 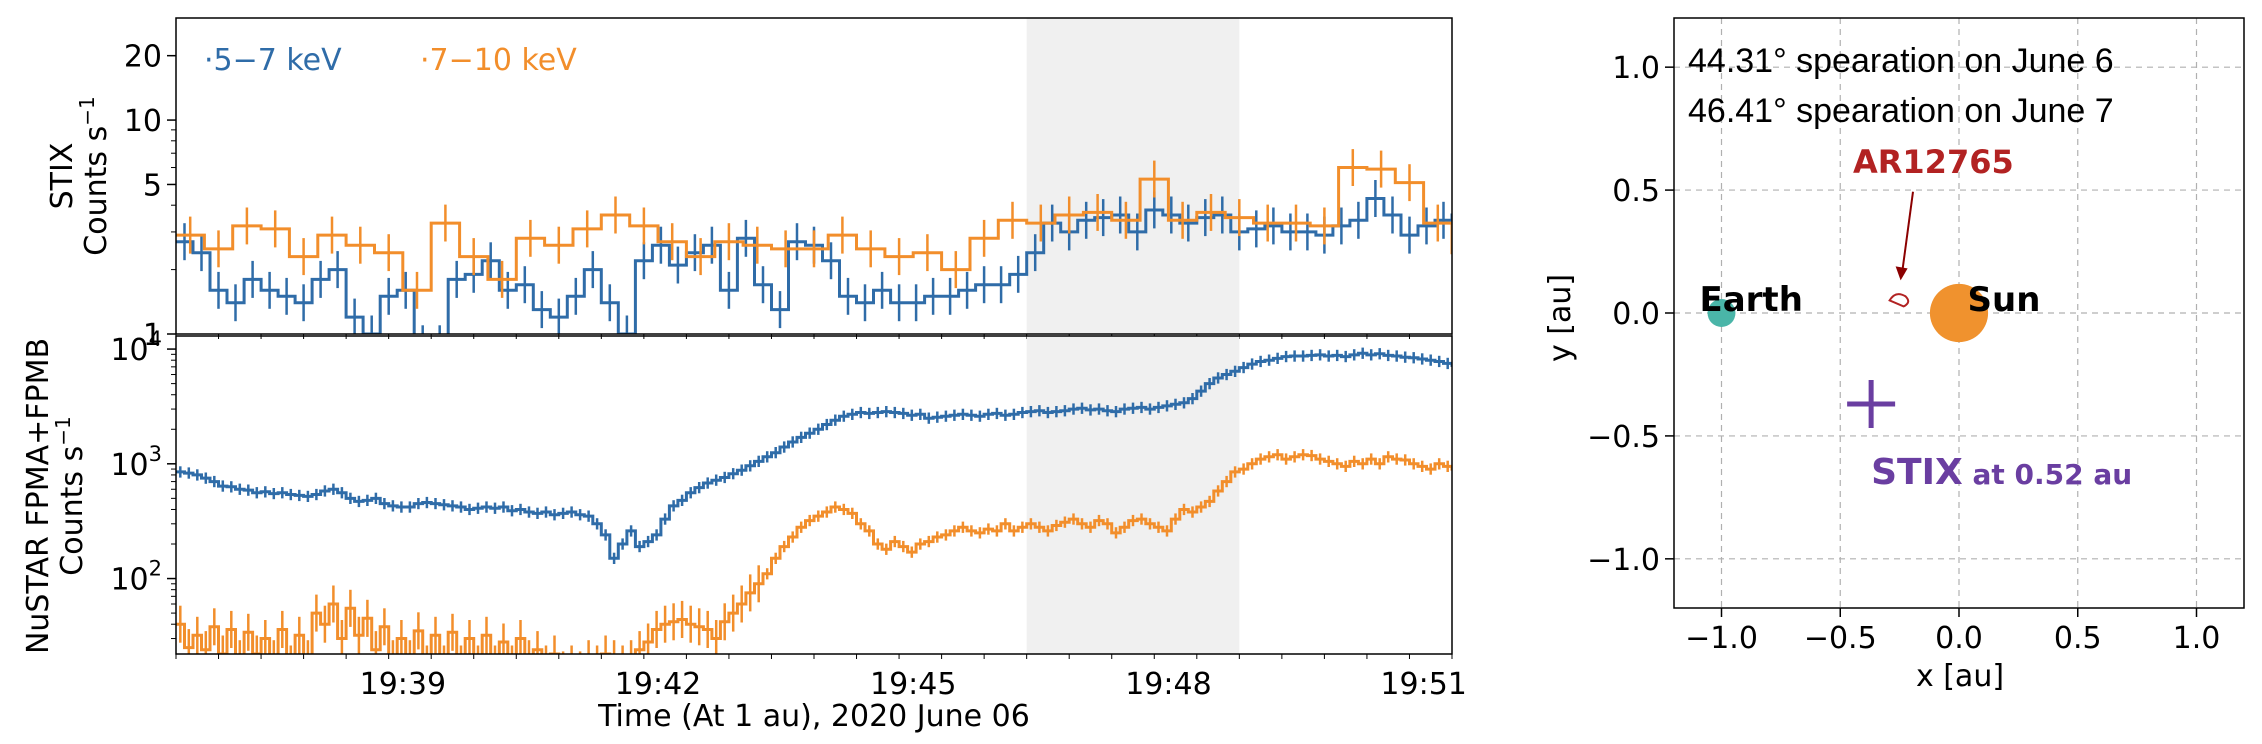 I want to click on orbit-y-ticks: −1.0 −0.5 0.0 0.5 1.0, so click(x=1630, y=314).